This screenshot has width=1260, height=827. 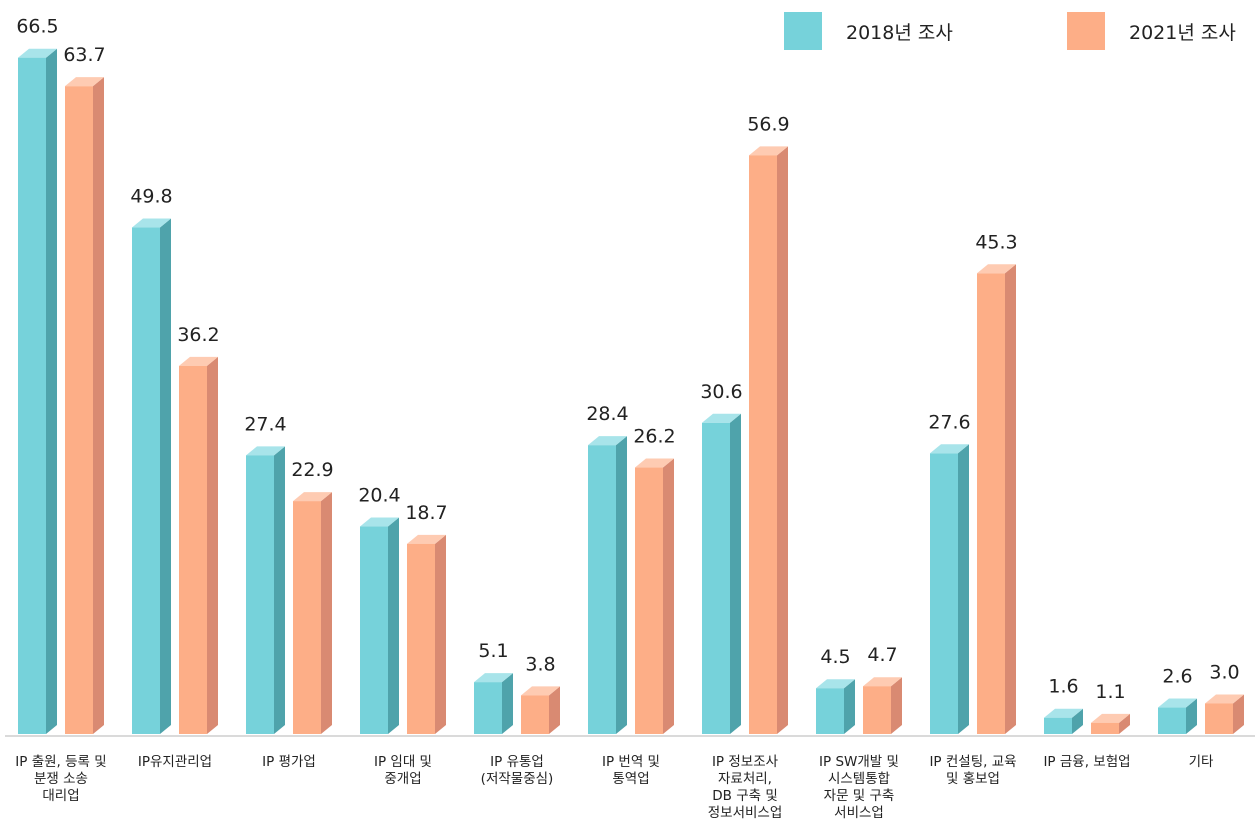 What do you see at coordinates (517, 770) in the screenshot?
I see `category-label: IP 유통업 (저작물중심)` at bounding box center [517, 770].